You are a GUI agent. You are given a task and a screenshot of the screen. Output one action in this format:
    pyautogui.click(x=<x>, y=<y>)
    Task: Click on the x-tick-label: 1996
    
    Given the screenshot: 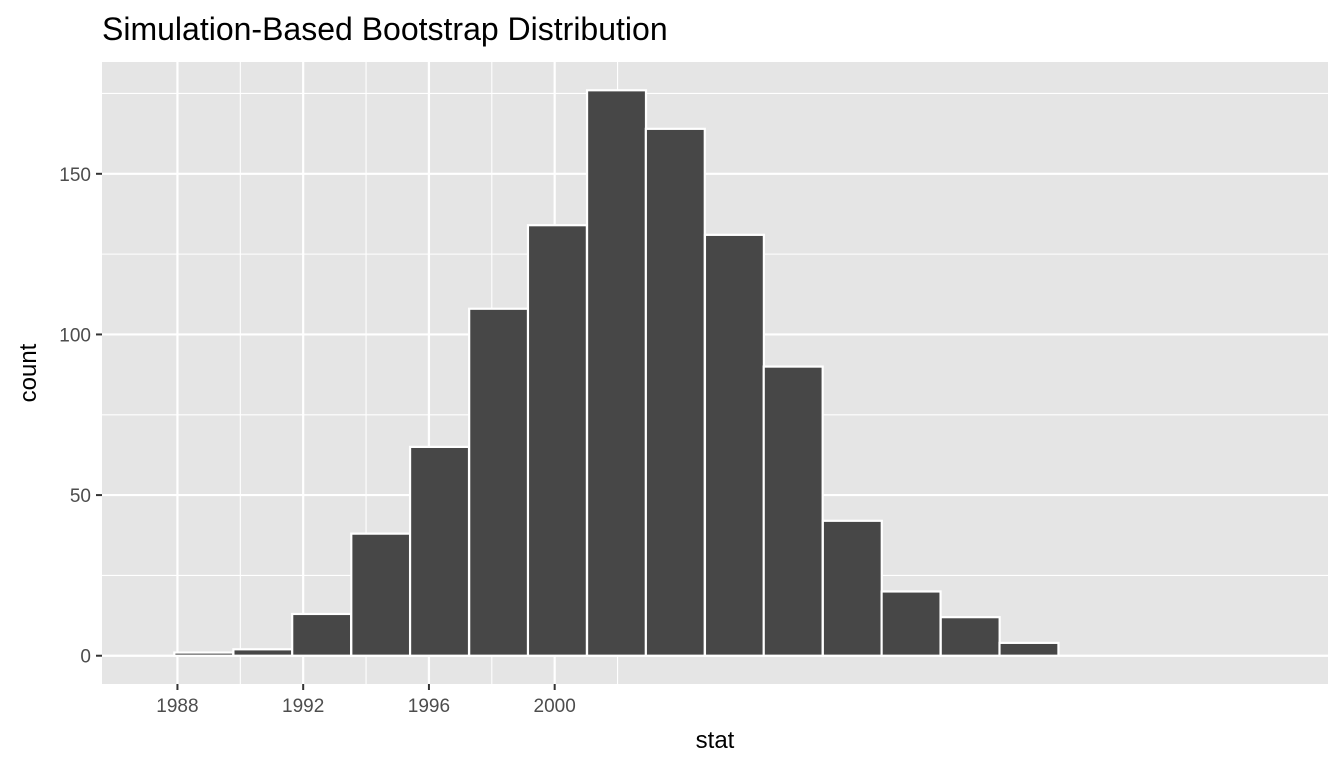 What is the action you would take?
    pyautogui.click(x=429, y=706)
    